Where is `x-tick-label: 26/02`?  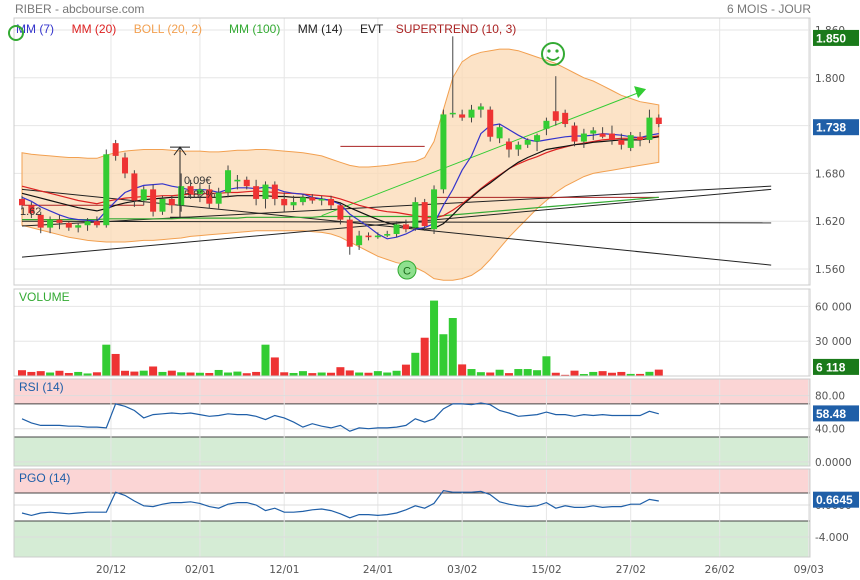 x-tick-label: 26/02 is located at coordinates (720, 570).